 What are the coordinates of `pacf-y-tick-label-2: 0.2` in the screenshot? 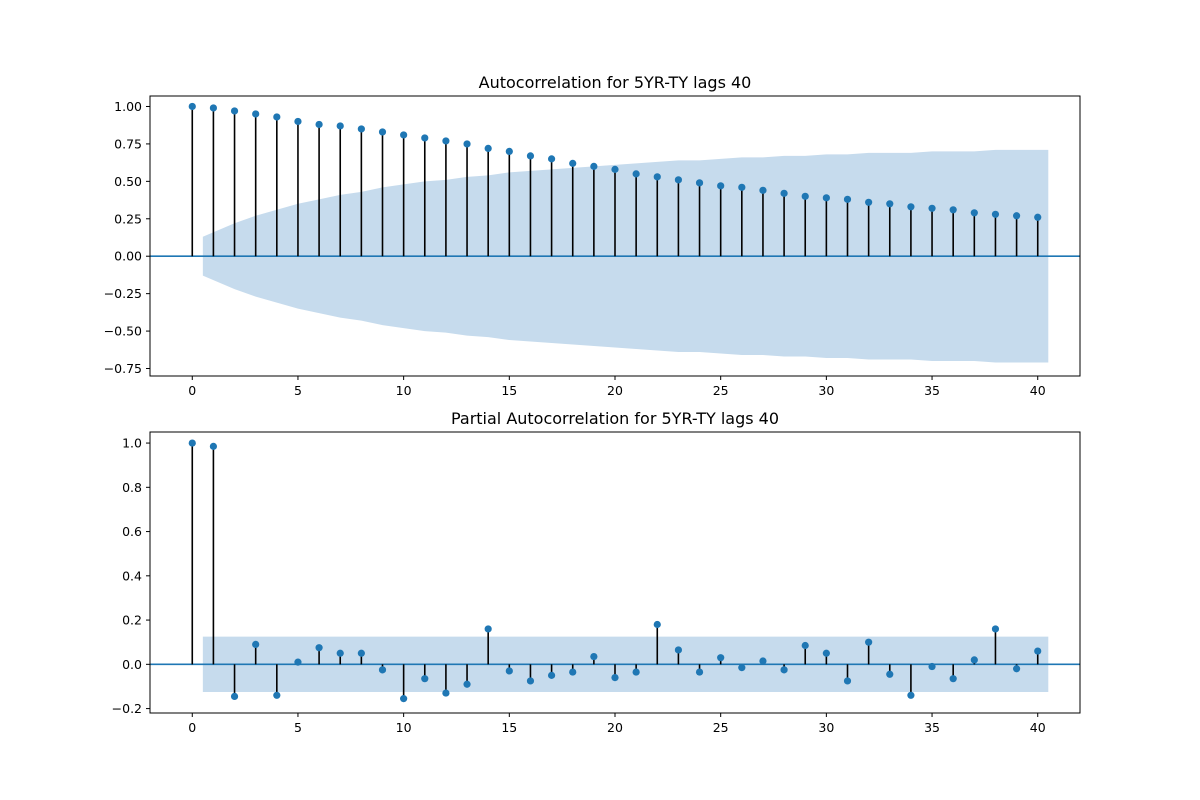 It's located at (132, 620).